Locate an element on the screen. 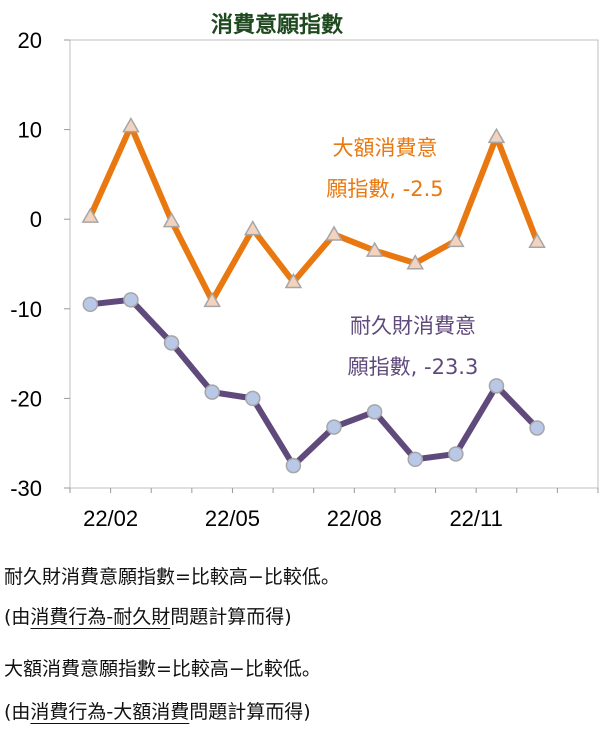  note-durable-source-pre: (由 is located at coordinates (17, 617).